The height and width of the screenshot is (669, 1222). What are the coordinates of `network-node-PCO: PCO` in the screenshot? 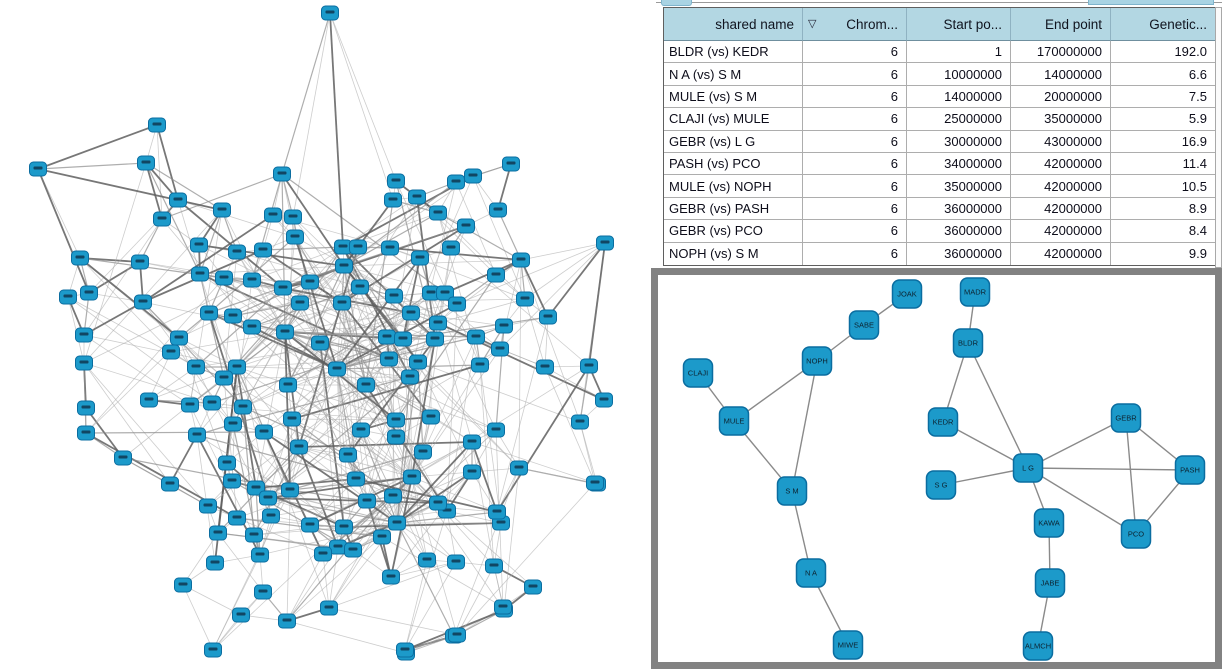 It's located at (1136, 534).